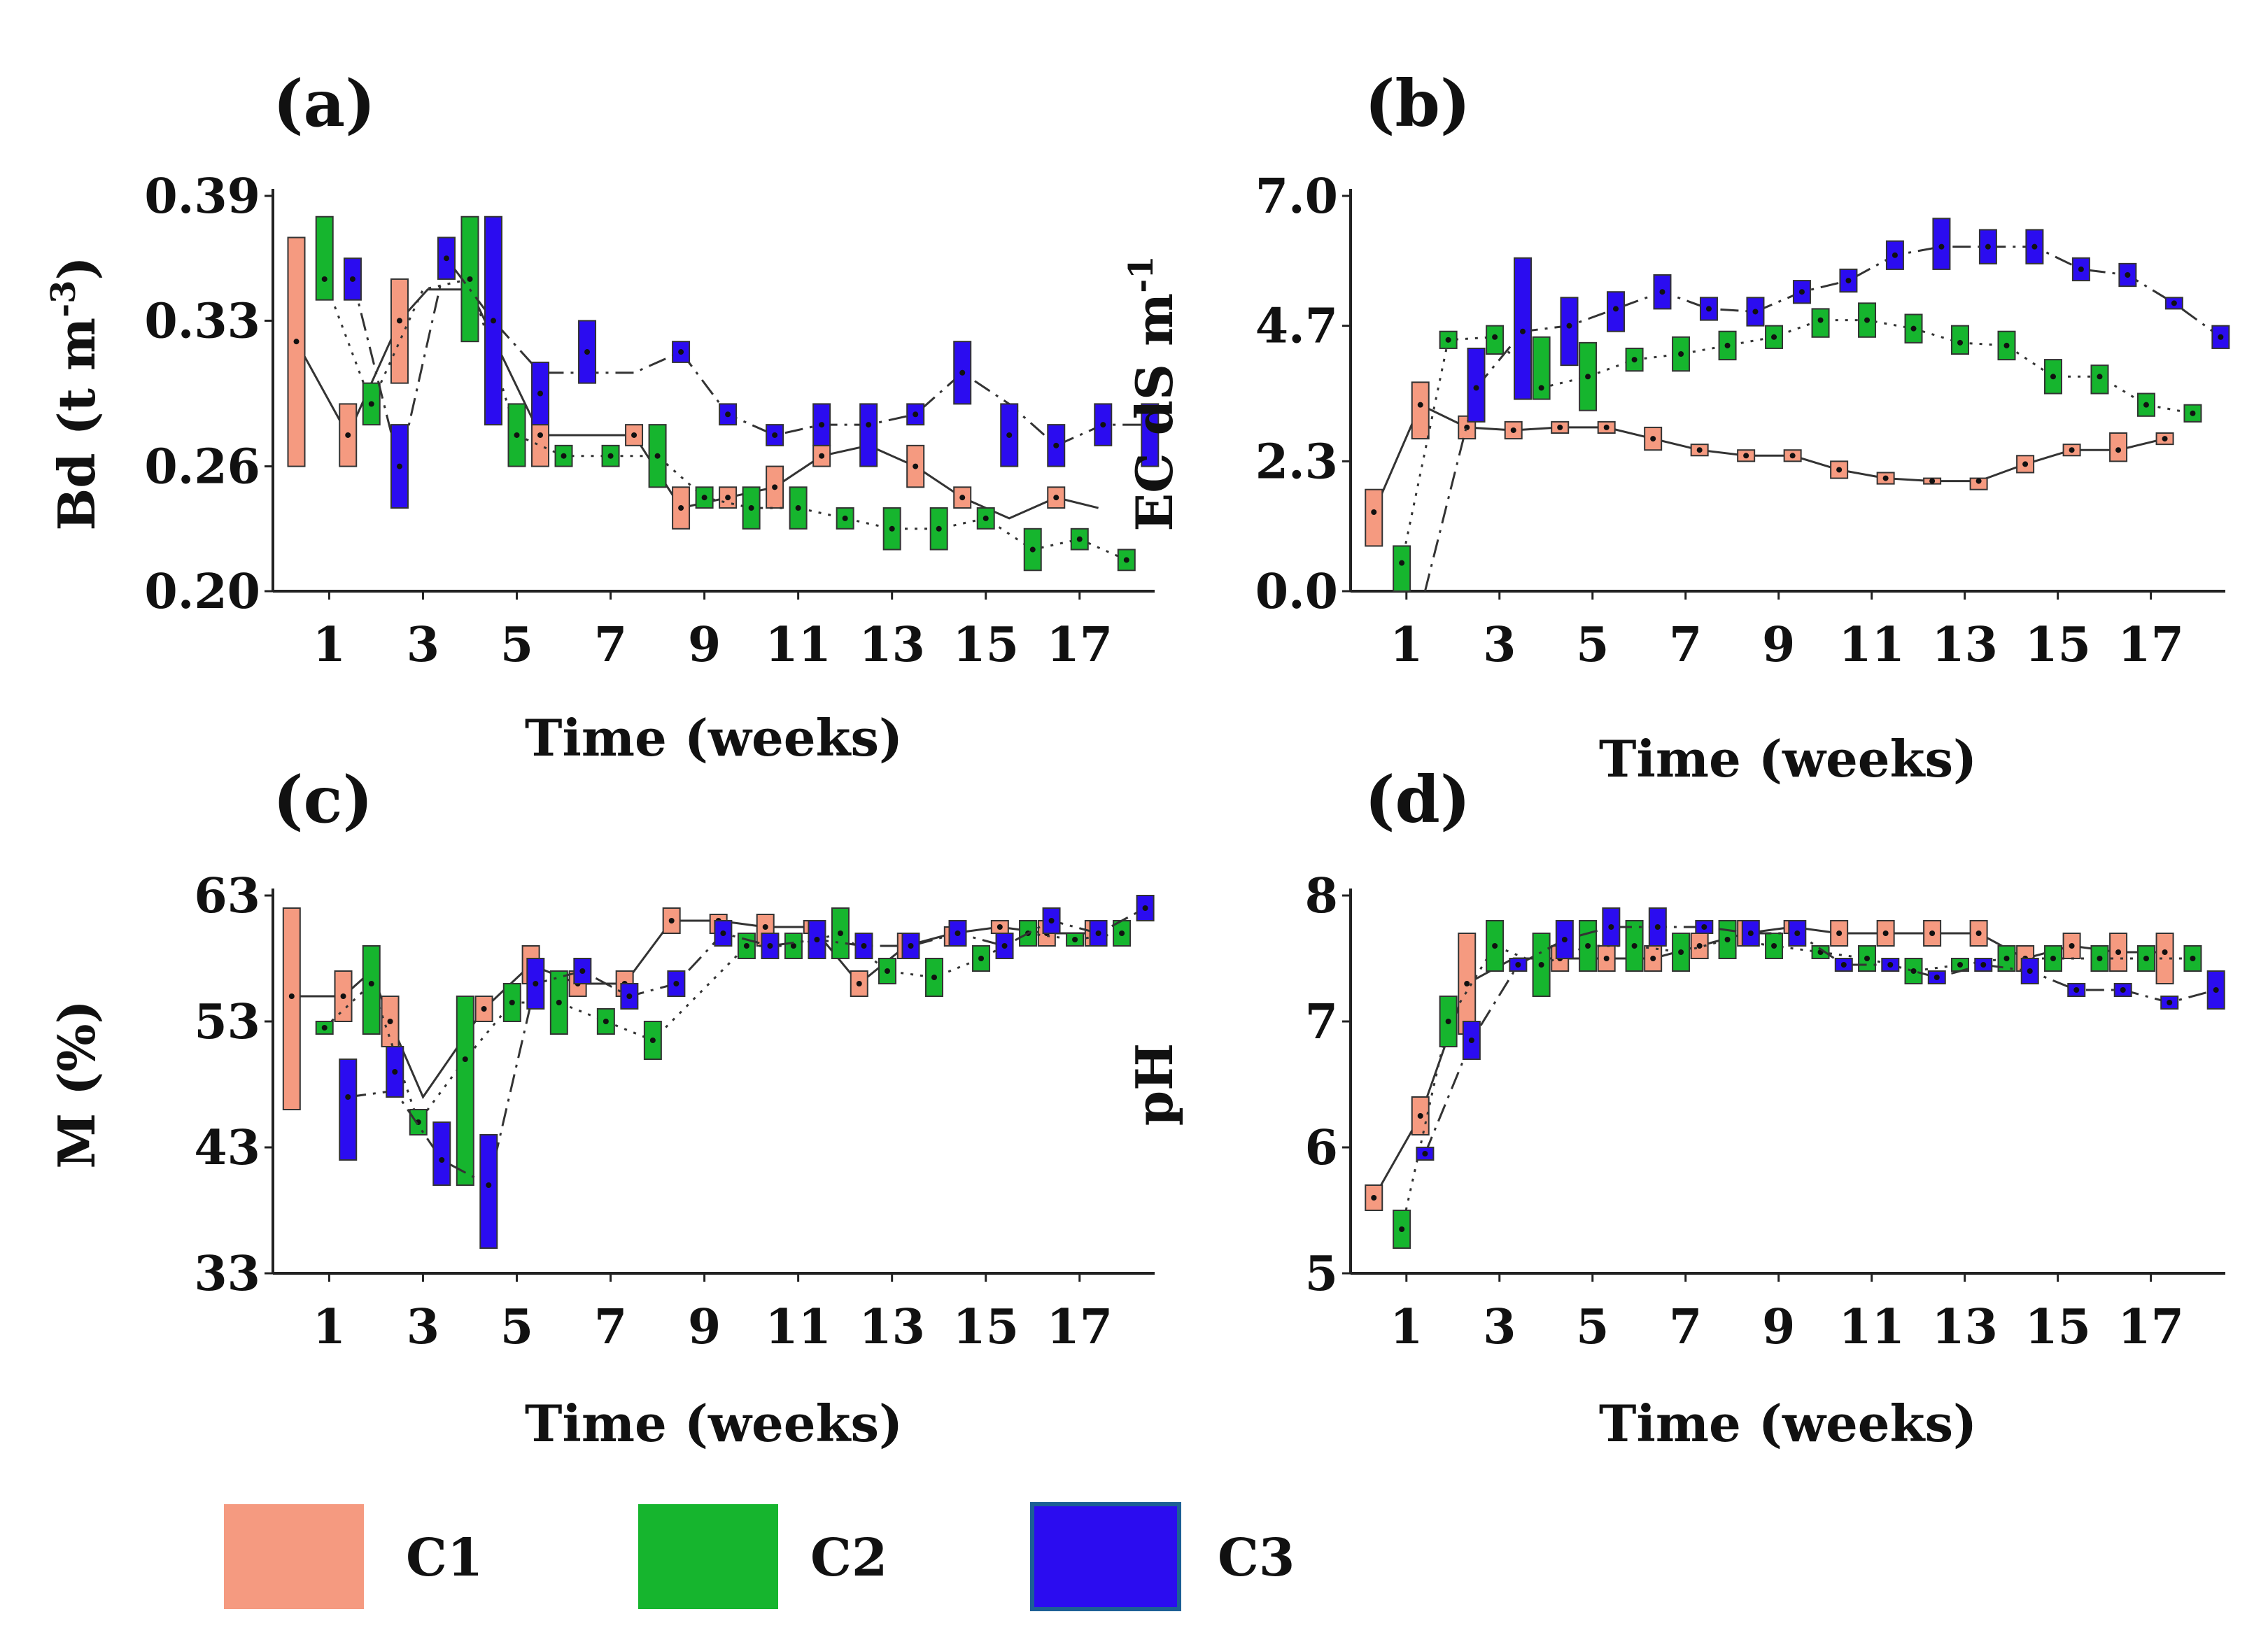 The image size is (2268, 1649). I want to click on y-tick-label: 0.20, so click(202, 592).